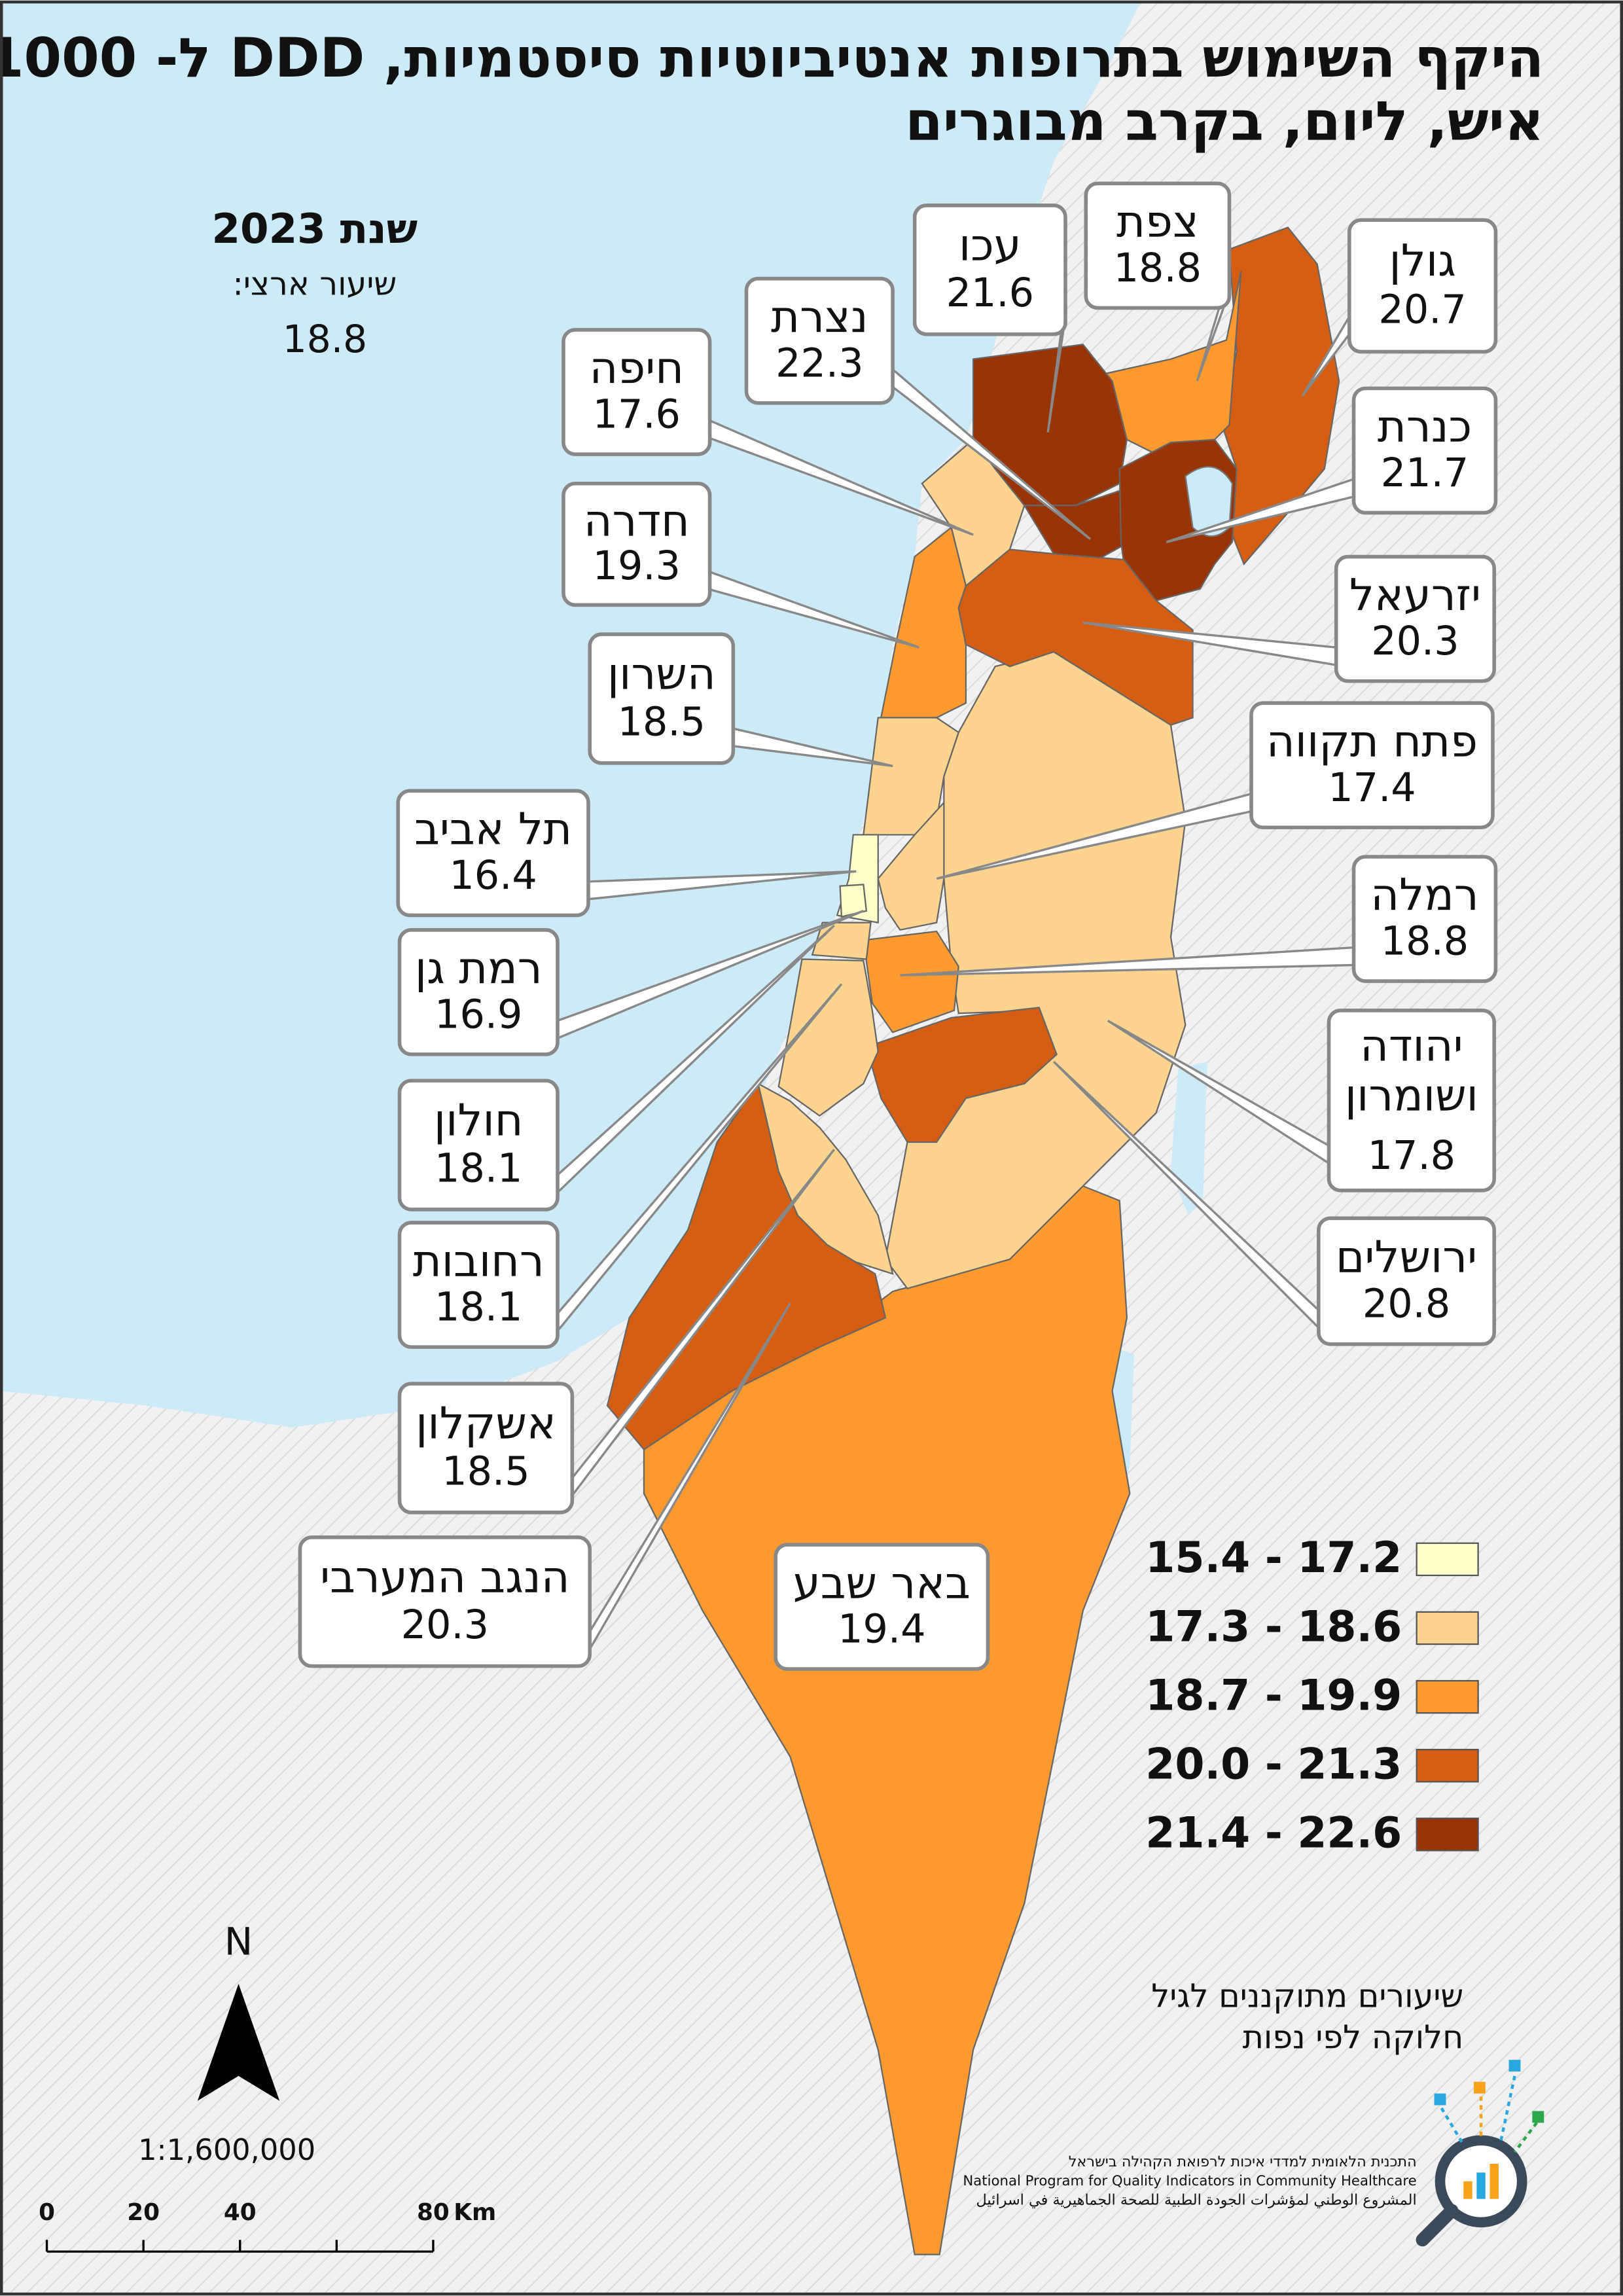  Describe the element at coordinates (227, 2149) in the screenshot. I see `scale-ratio: 1:1,600,000` at that location.